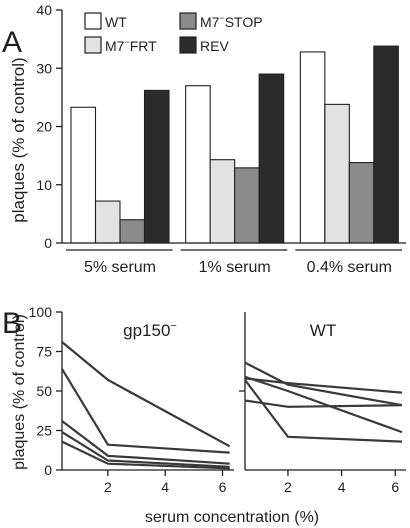  Describe the element at coordinates (198, 164) in the screenshot. I see `bar-wt-1-serum` at that location.